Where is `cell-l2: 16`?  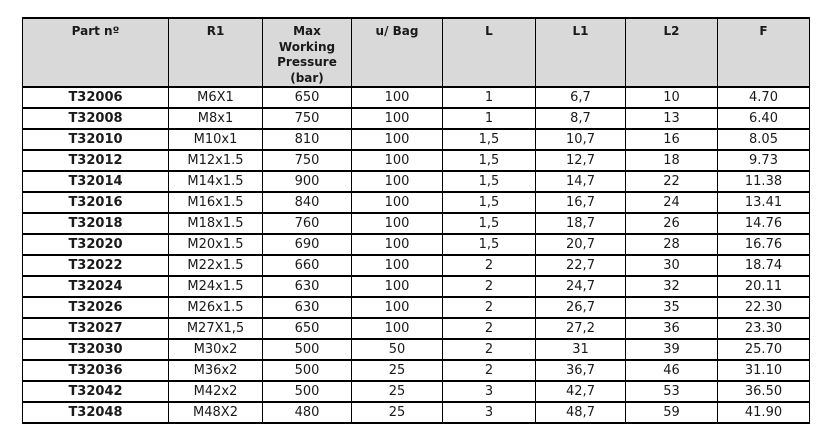 cell-l2: 16 is located at coordinates (671, 140).